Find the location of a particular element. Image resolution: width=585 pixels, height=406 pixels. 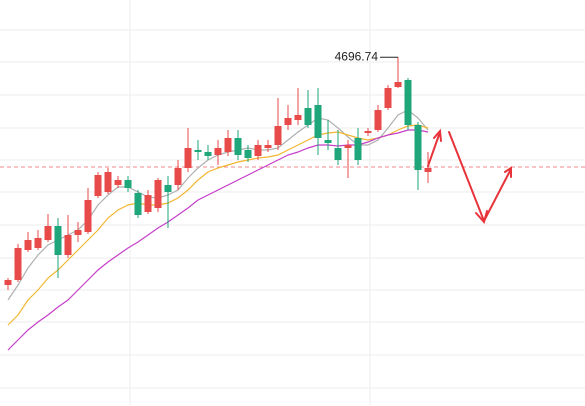

arrow-big is located at coordinates (480, 177).